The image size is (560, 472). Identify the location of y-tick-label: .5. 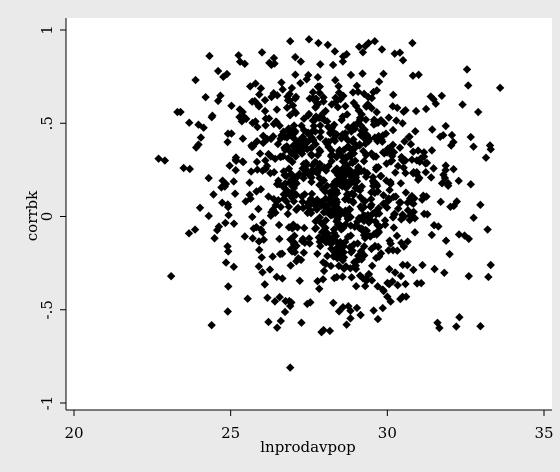
(47, 123).